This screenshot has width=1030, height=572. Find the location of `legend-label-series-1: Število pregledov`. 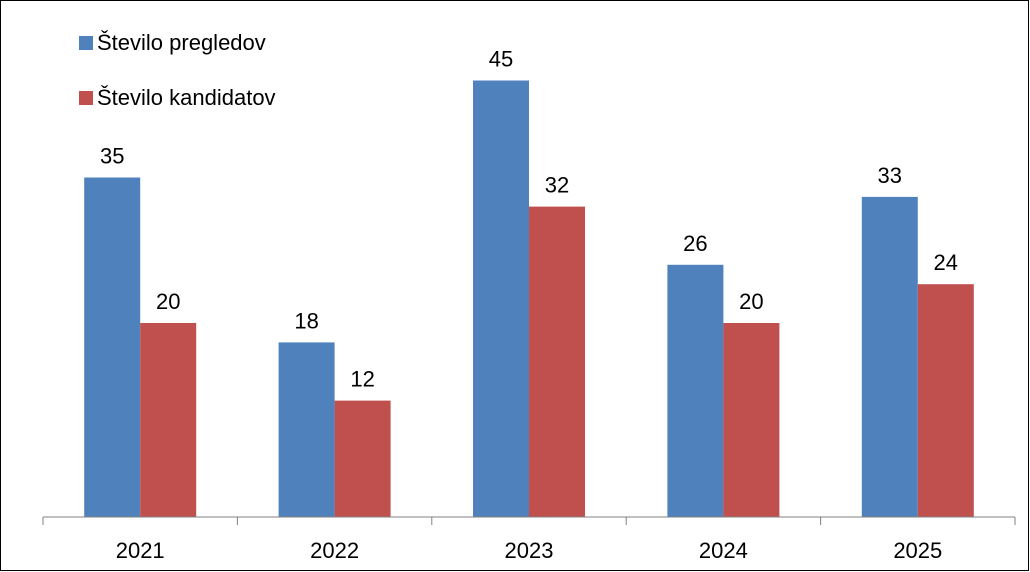

legend-label-series-1: Število pregledov is located at coordinates (181, 42).